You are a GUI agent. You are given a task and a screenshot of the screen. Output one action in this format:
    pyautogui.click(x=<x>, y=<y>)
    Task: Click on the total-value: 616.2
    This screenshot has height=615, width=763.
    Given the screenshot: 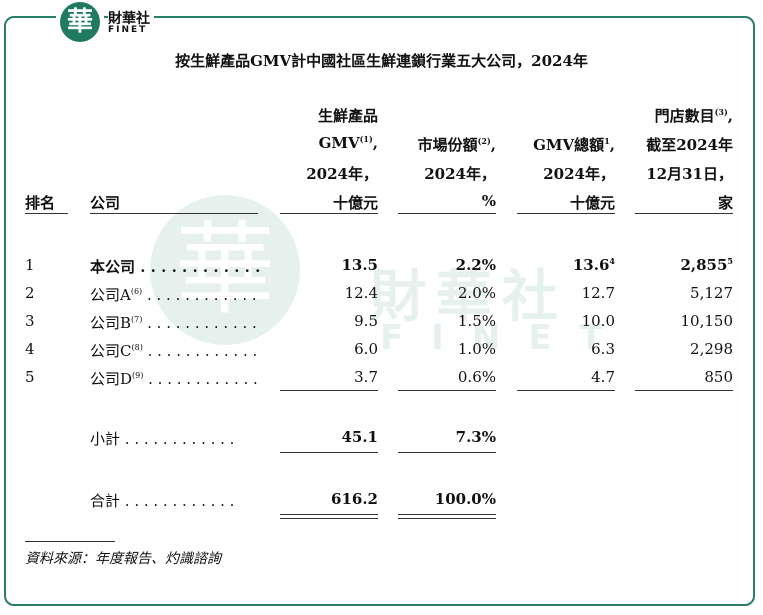 What is the action you would take?
    pyautogui.click(x=354, y=499)
    